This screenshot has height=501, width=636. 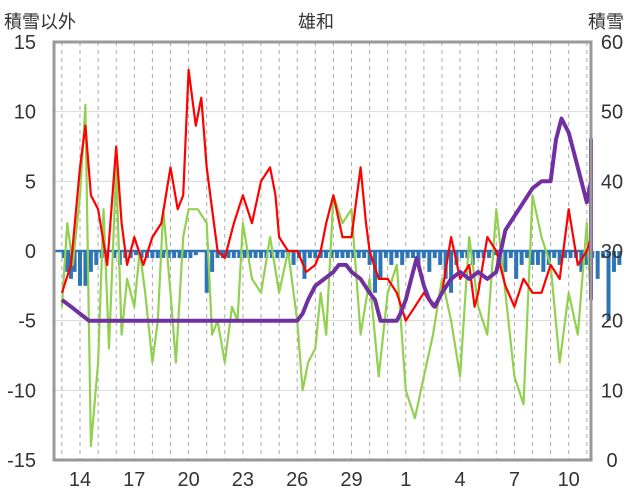 What do you see at coordinates (25, 113) in the screenshot?
I see `left-tick-label: 10` at bounding box center [25, 113].